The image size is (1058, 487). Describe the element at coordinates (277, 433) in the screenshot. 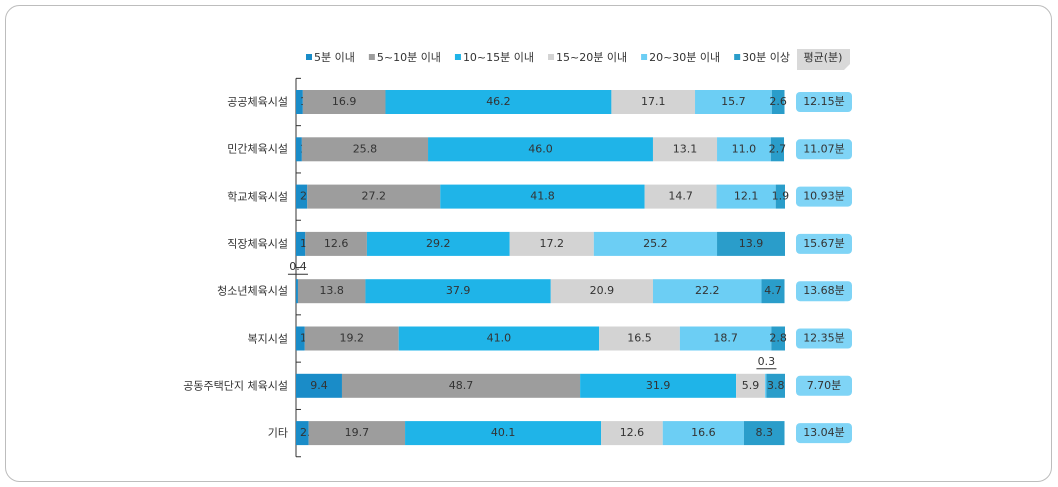

I see `category-label: 기타` at that location.